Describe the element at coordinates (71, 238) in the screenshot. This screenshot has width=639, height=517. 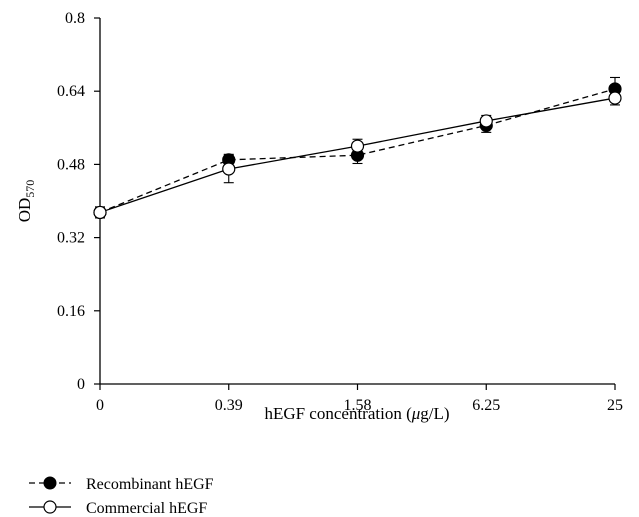
I see `y-tick-label: 0.32` at that location.